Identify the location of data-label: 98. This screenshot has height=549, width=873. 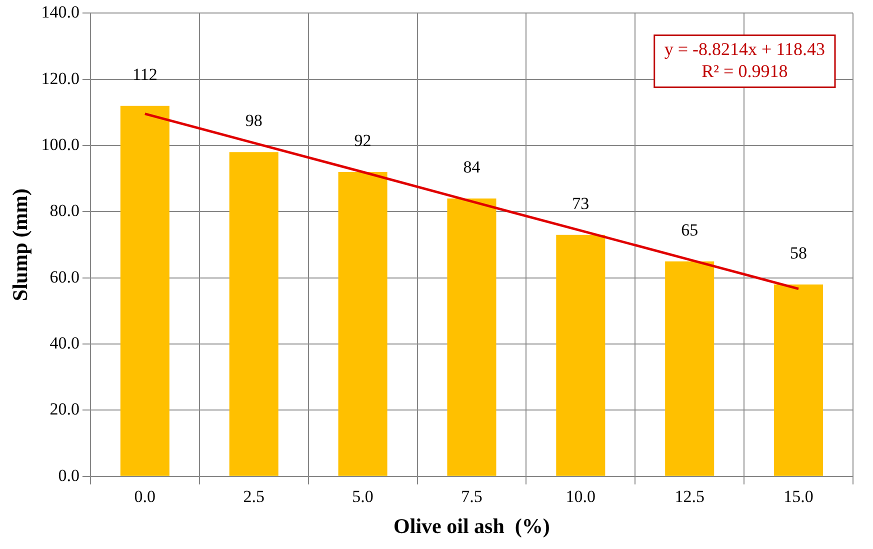
(253, 120).